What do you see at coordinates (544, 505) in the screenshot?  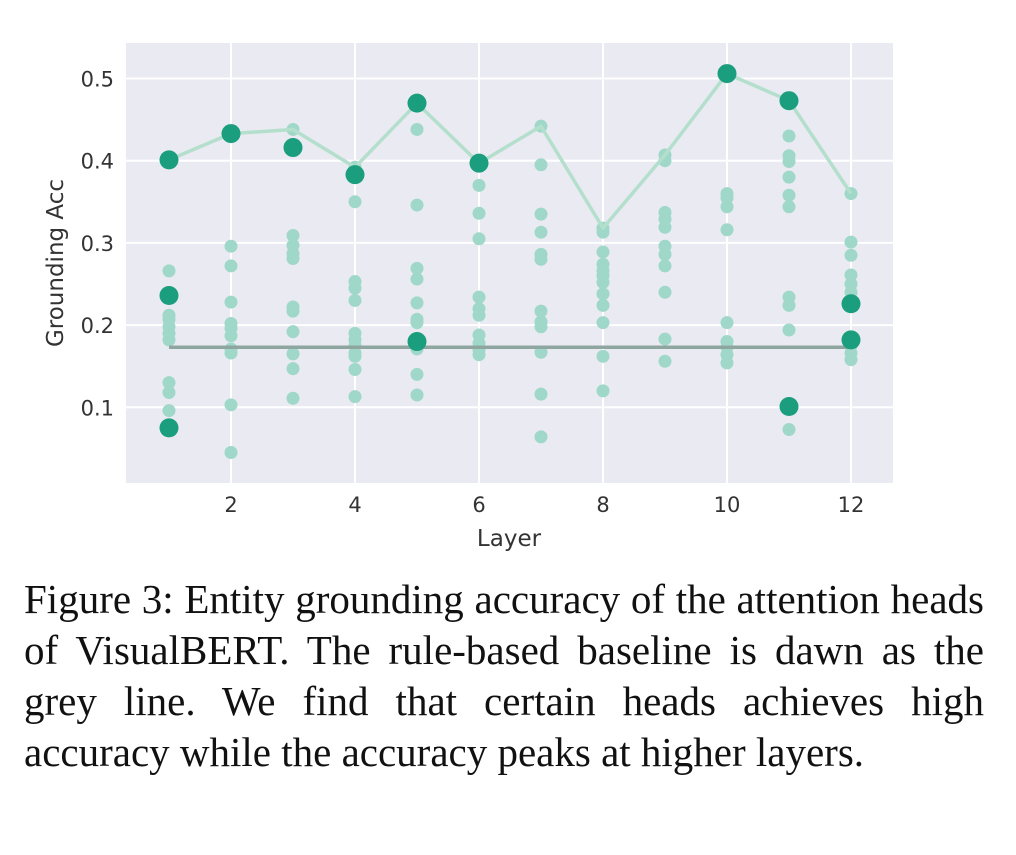 I see `x-tick-labels: 2 4 6 8 10 12` at bounding box center [544, 505].